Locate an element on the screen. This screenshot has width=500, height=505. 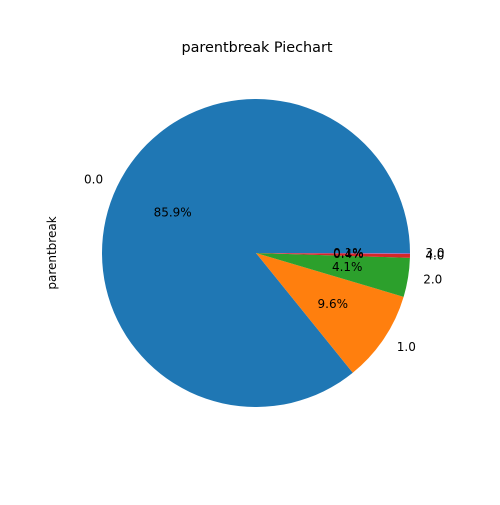
slice-percentage: 9.6% is located at coordinates (333, 304).